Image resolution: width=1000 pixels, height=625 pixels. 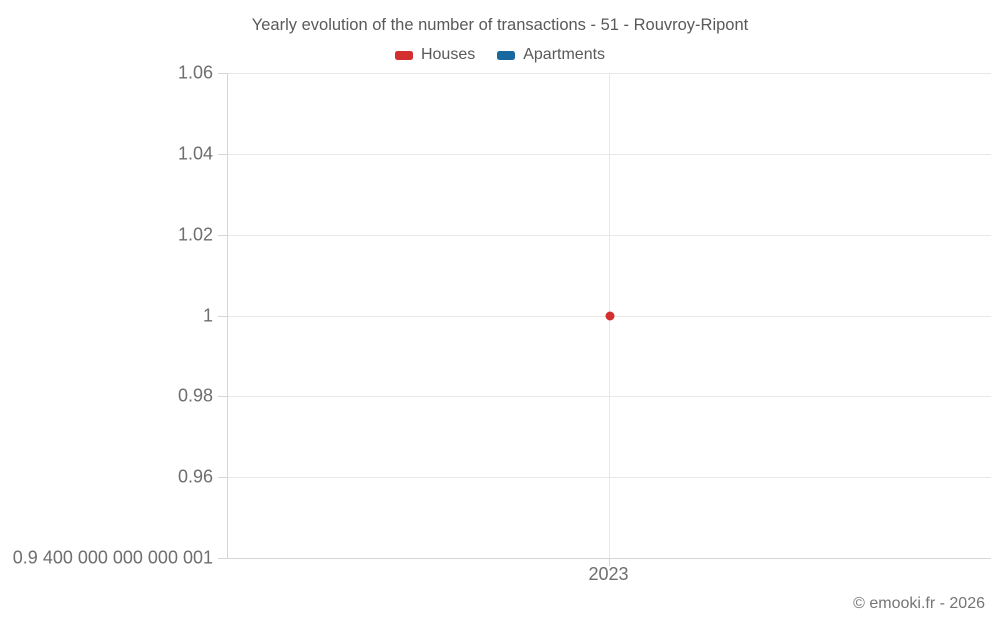 What do you see at coordinates (195, 72) in the screenshot?
I see `y-tick-label: 1.06` at bounding box center [195, 72].